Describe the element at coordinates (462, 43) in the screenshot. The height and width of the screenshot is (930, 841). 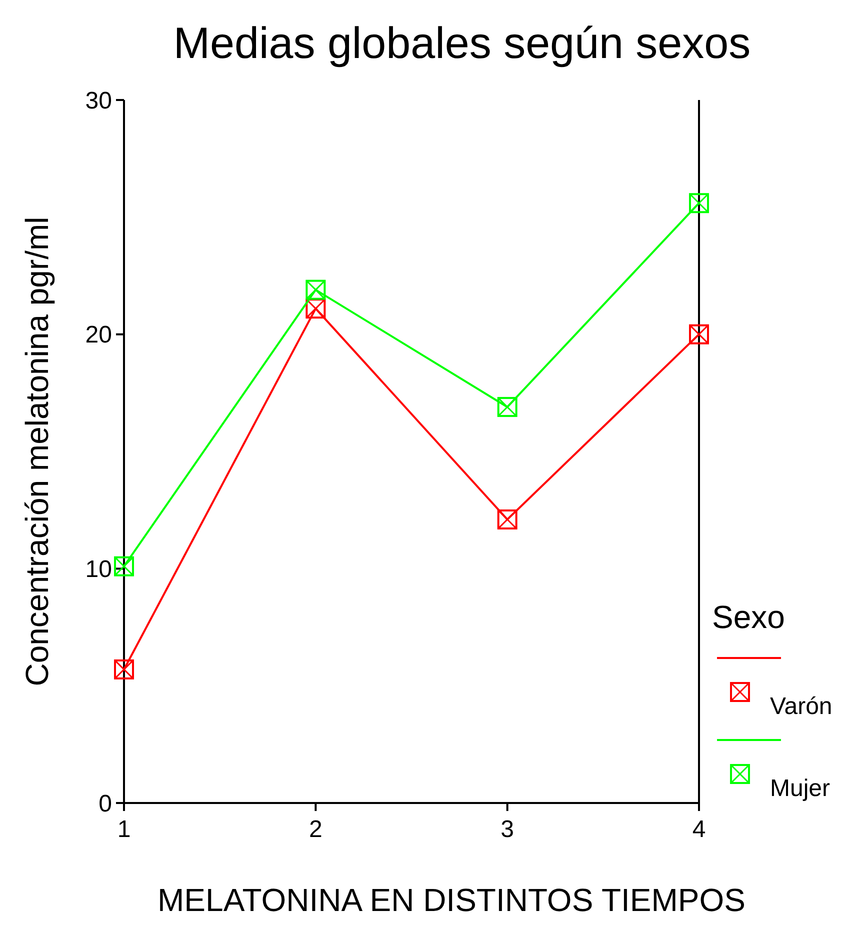
I see `chart-title: Medias globales según sexos` at that location.